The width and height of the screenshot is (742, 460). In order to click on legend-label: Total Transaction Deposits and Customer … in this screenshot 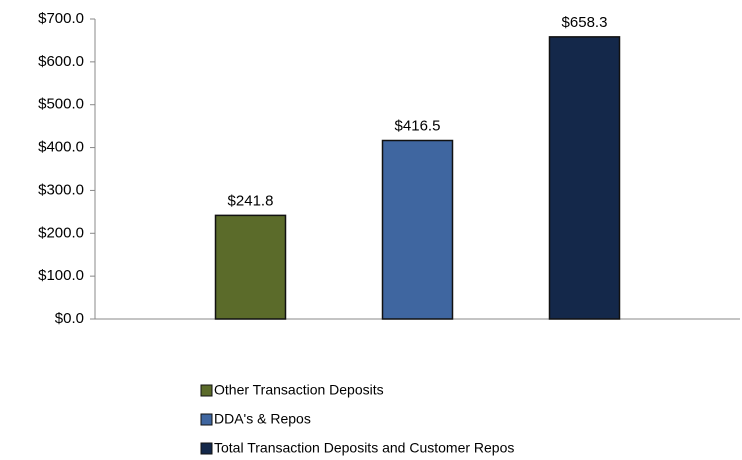, I will do `click(364, 448)`.